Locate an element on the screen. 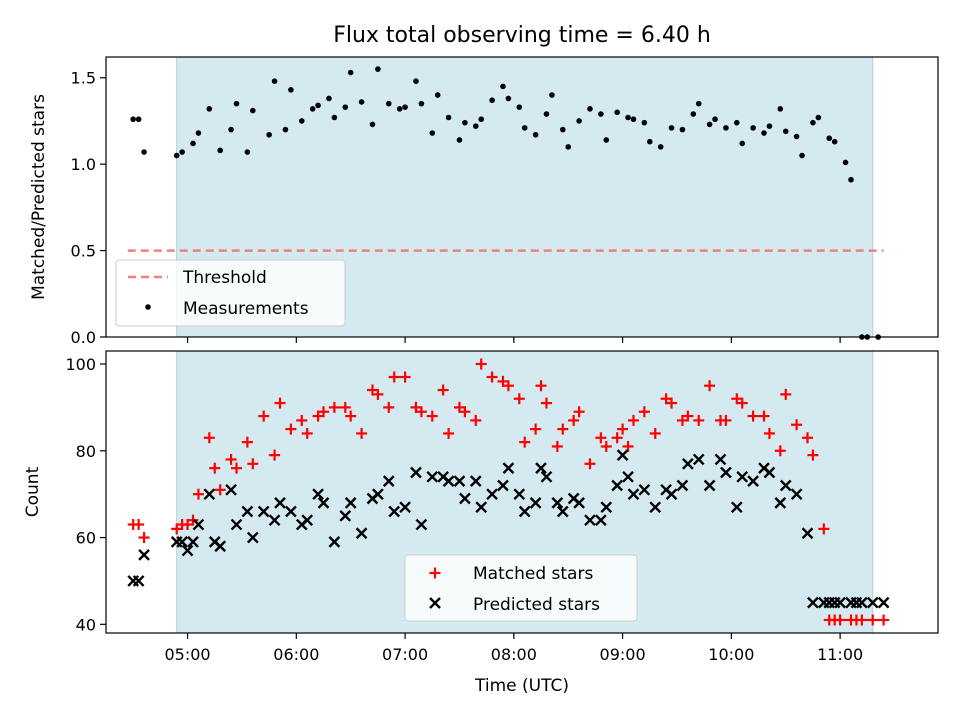 Image resolution: width=960 pixels, height=720 pixels. legend-plus-marker is located at coordinates (435, 573).